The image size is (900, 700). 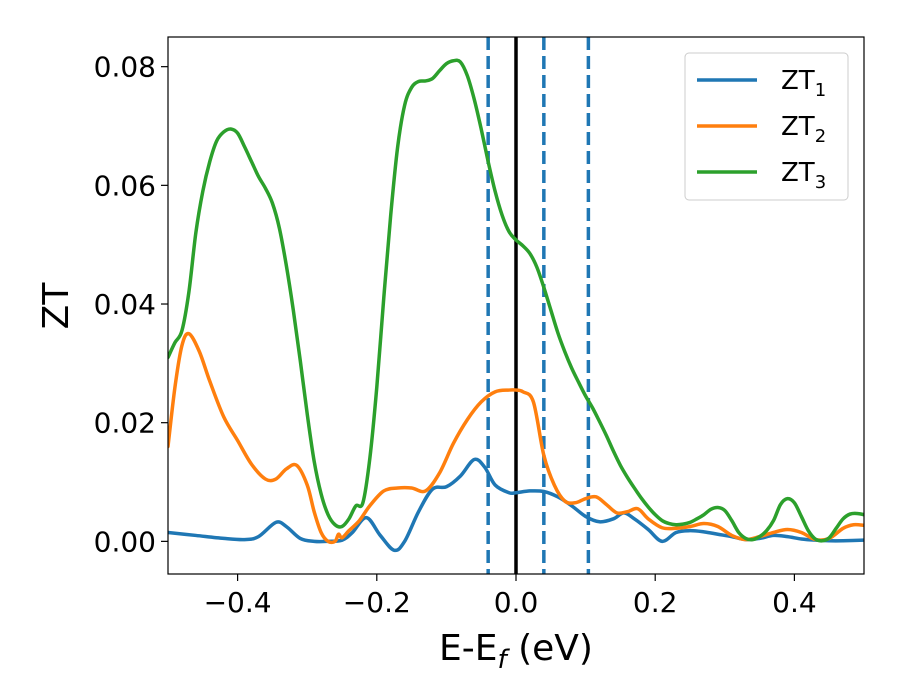 What do you see at coordinates (125, 423) in the screenshot?
I see `y-tick-label: 0.02` at bounding box center [125, 423].